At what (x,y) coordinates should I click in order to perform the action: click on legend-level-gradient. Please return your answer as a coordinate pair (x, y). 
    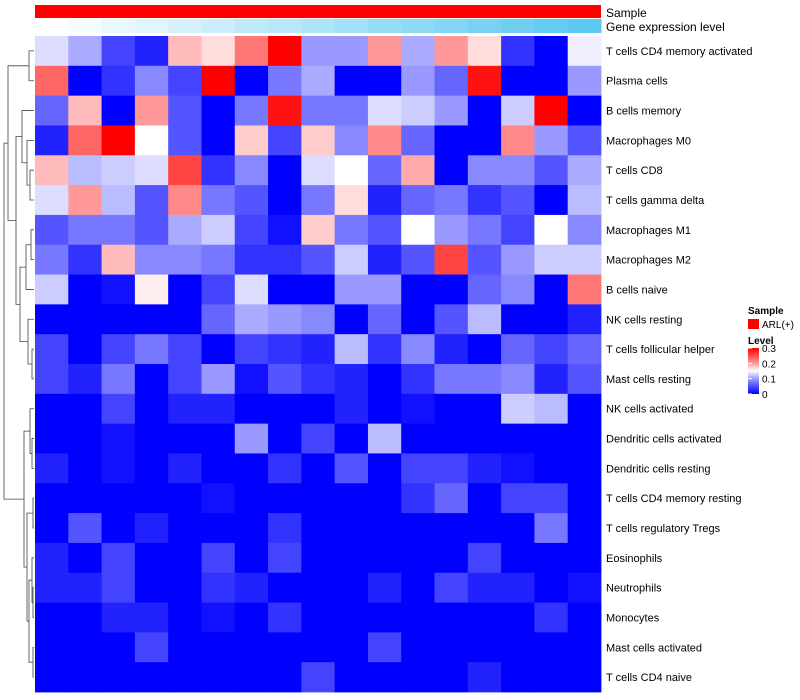
    Looking at the image, I should click on (753, 371).